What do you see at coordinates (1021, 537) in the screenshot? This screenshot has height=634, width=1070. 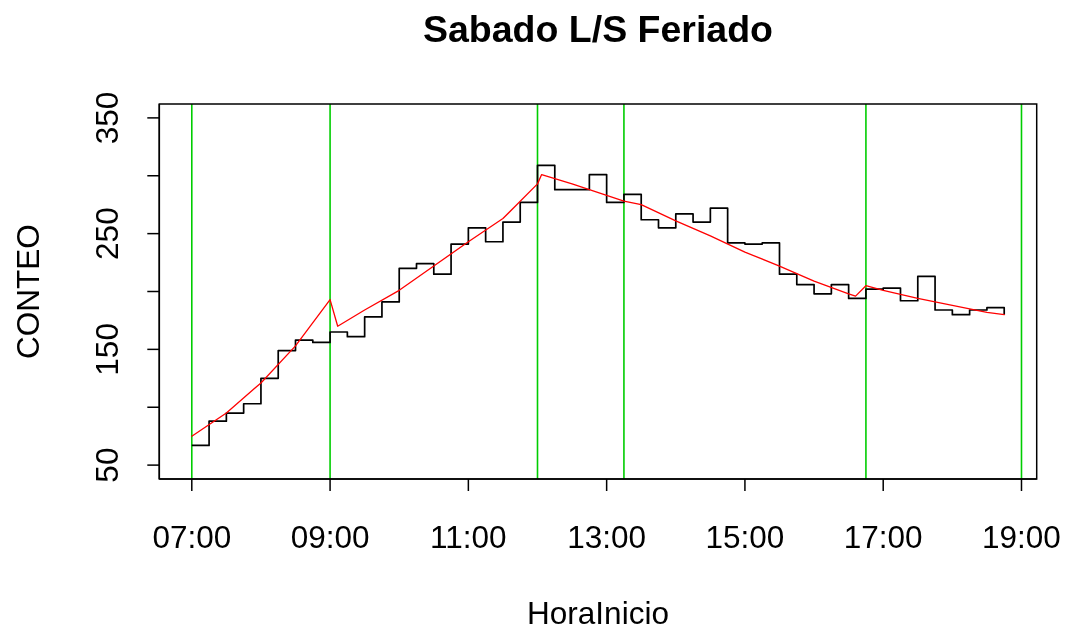 I see `x-tick-label: 19:00` at bounding box center [1021, 537].